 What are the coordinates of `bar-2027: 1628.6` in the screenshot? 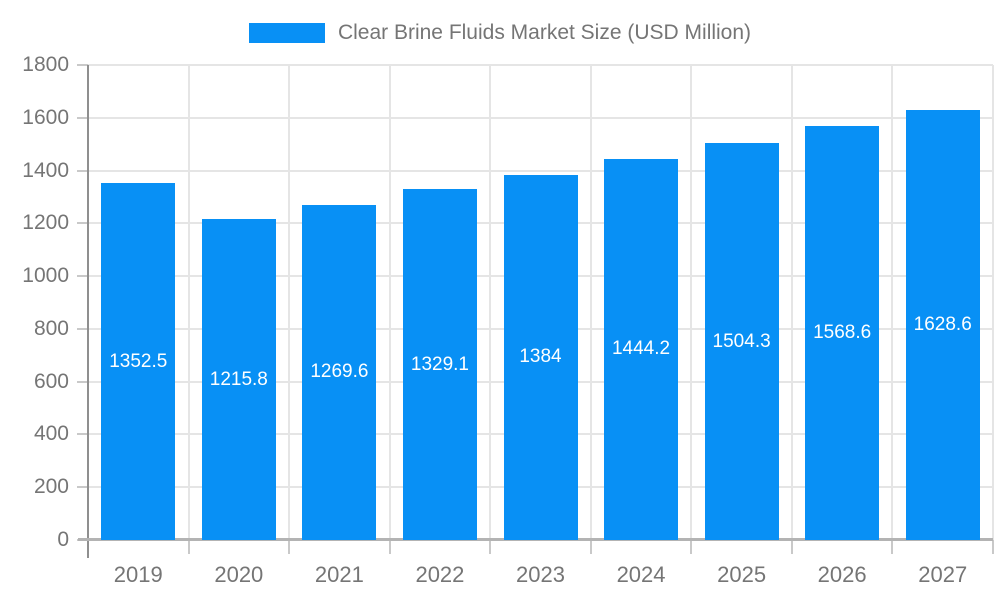 It's located at (942, 325).